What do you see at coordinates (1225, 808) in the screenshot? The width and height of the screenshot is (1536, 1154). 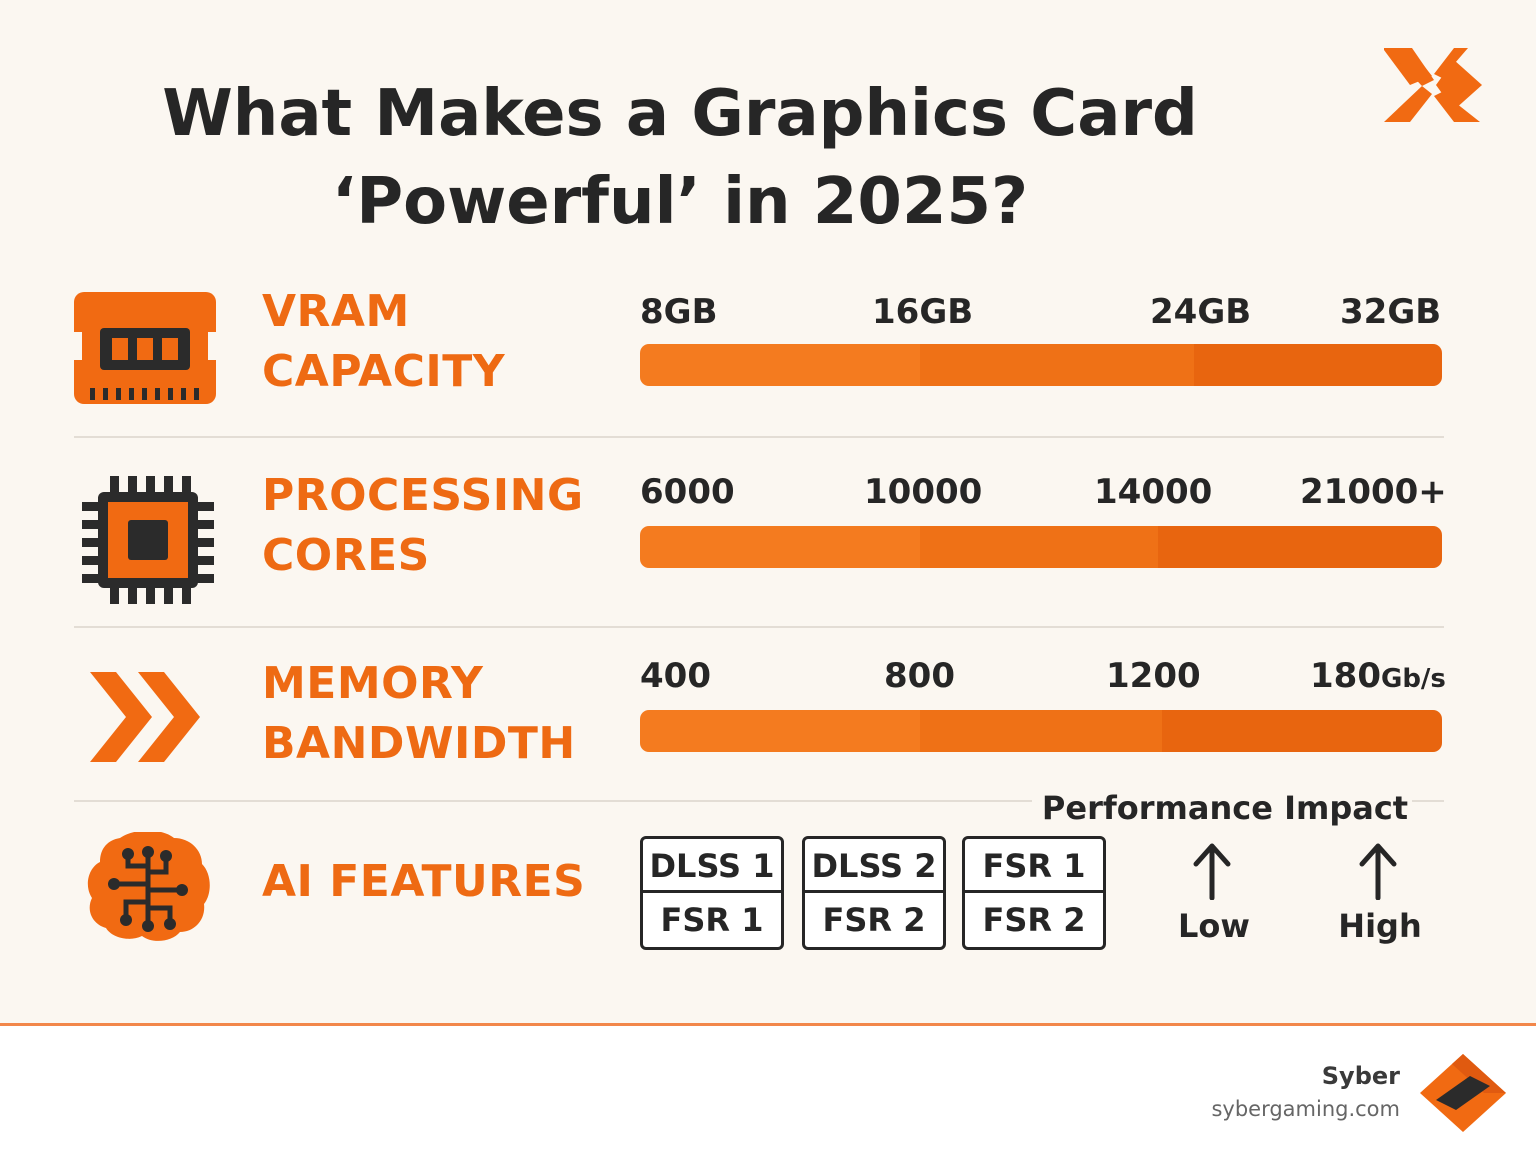 I see `performance-impact-title: Performance Impact` at bounding box center [1225, 808].